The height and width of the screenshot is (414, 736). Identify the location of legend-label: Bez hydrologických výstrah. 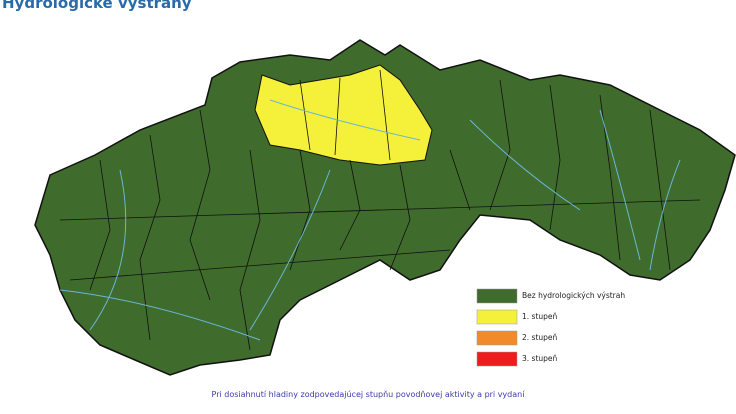
(573, 295).